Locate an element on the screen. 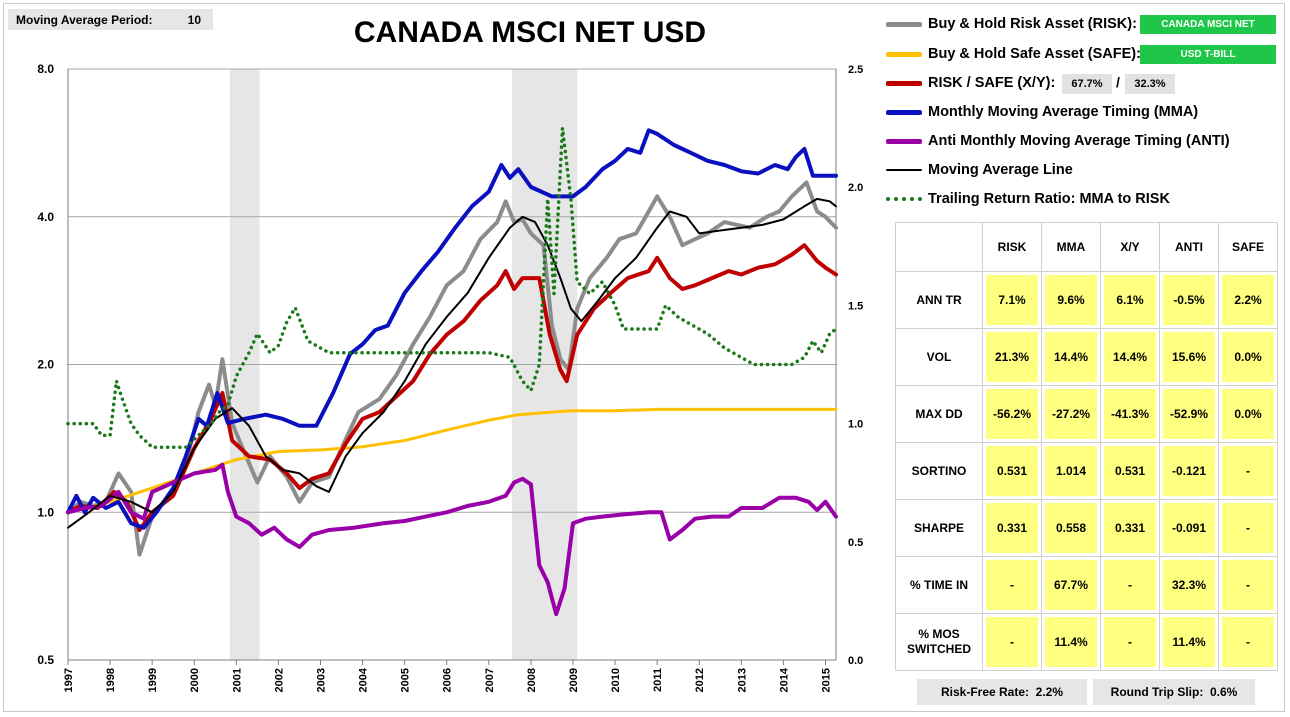  x-tick-label: 2010 is located at coordinates (616, 680).